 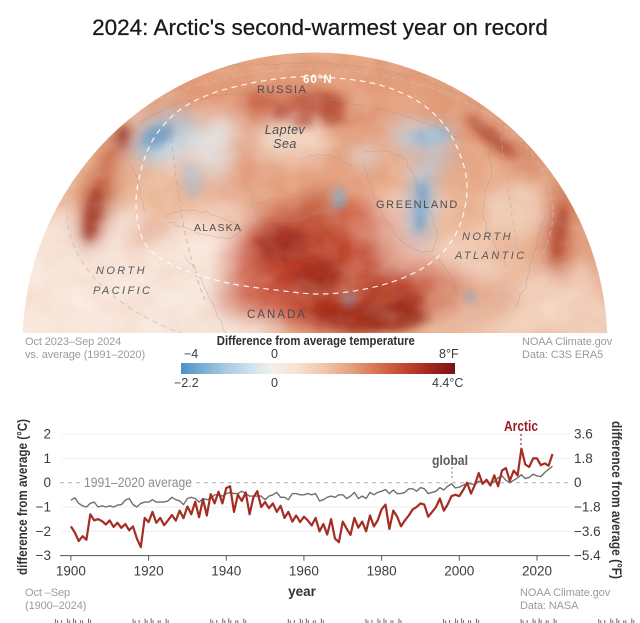 I want to click on svg-text: difference from average (°F), so click(x=616, y=500).